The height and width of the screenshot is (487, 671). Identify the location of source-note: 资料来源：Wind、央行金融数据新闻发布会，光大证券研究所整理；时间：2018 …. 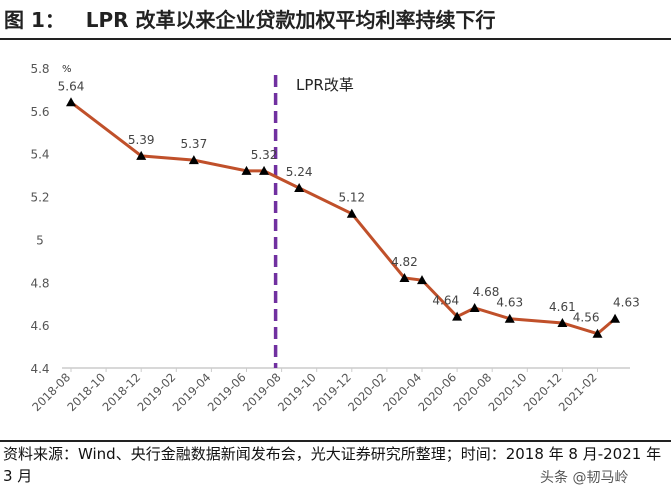
(332, 465).